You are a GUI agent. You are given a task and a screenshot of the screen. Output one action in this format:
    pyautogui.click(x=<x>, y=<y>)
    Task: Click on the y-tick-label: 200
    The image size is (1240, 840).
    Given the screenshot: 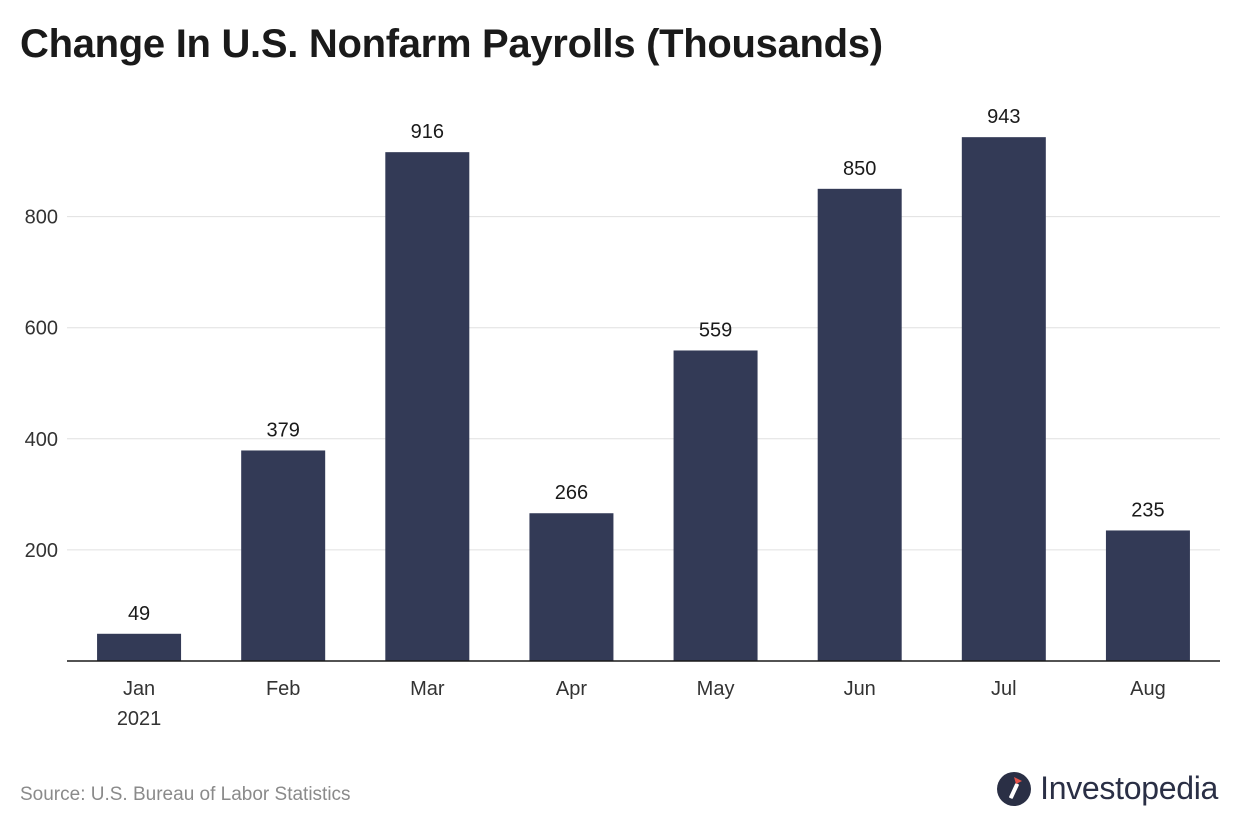 What is the action you would take?
    pyautogui.click(x=41, y=551)
    